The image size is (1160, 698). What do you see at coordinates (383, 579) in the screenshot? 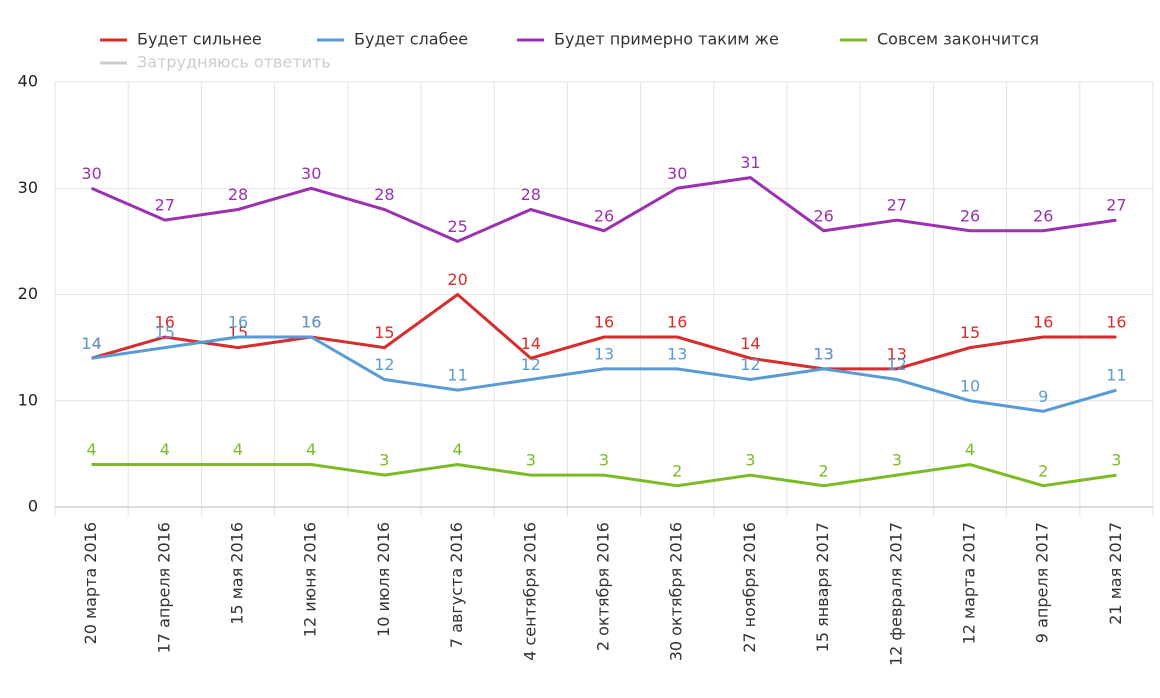
I see `x-tick-label: 10 июля 2016` at bounding box center [383, 579].